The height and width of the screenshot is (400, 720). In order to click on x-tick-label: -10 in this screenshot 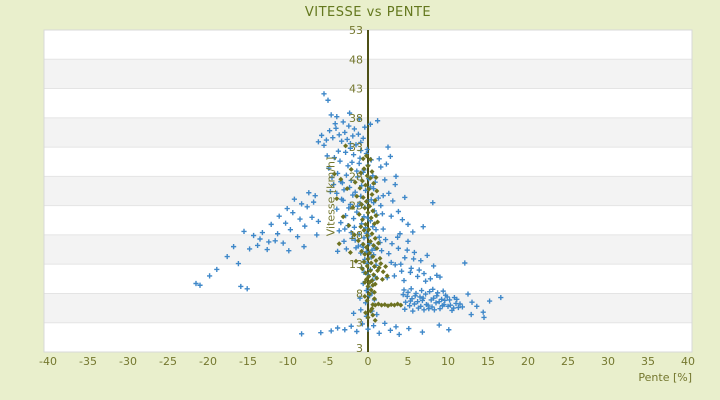, I will do `click(288, 361)`.